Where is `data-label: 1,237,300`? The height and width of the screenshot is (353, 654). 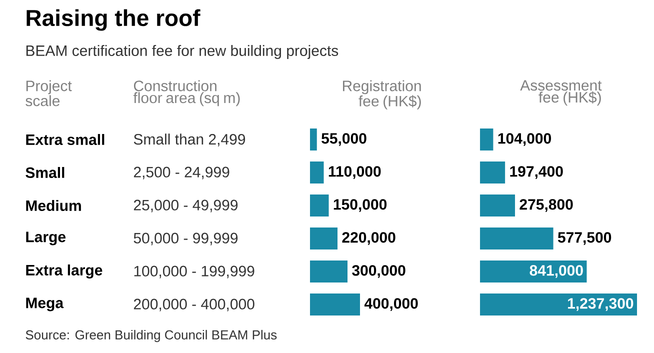
data-label: 1,237,300 is located at coordinates (601, 304).